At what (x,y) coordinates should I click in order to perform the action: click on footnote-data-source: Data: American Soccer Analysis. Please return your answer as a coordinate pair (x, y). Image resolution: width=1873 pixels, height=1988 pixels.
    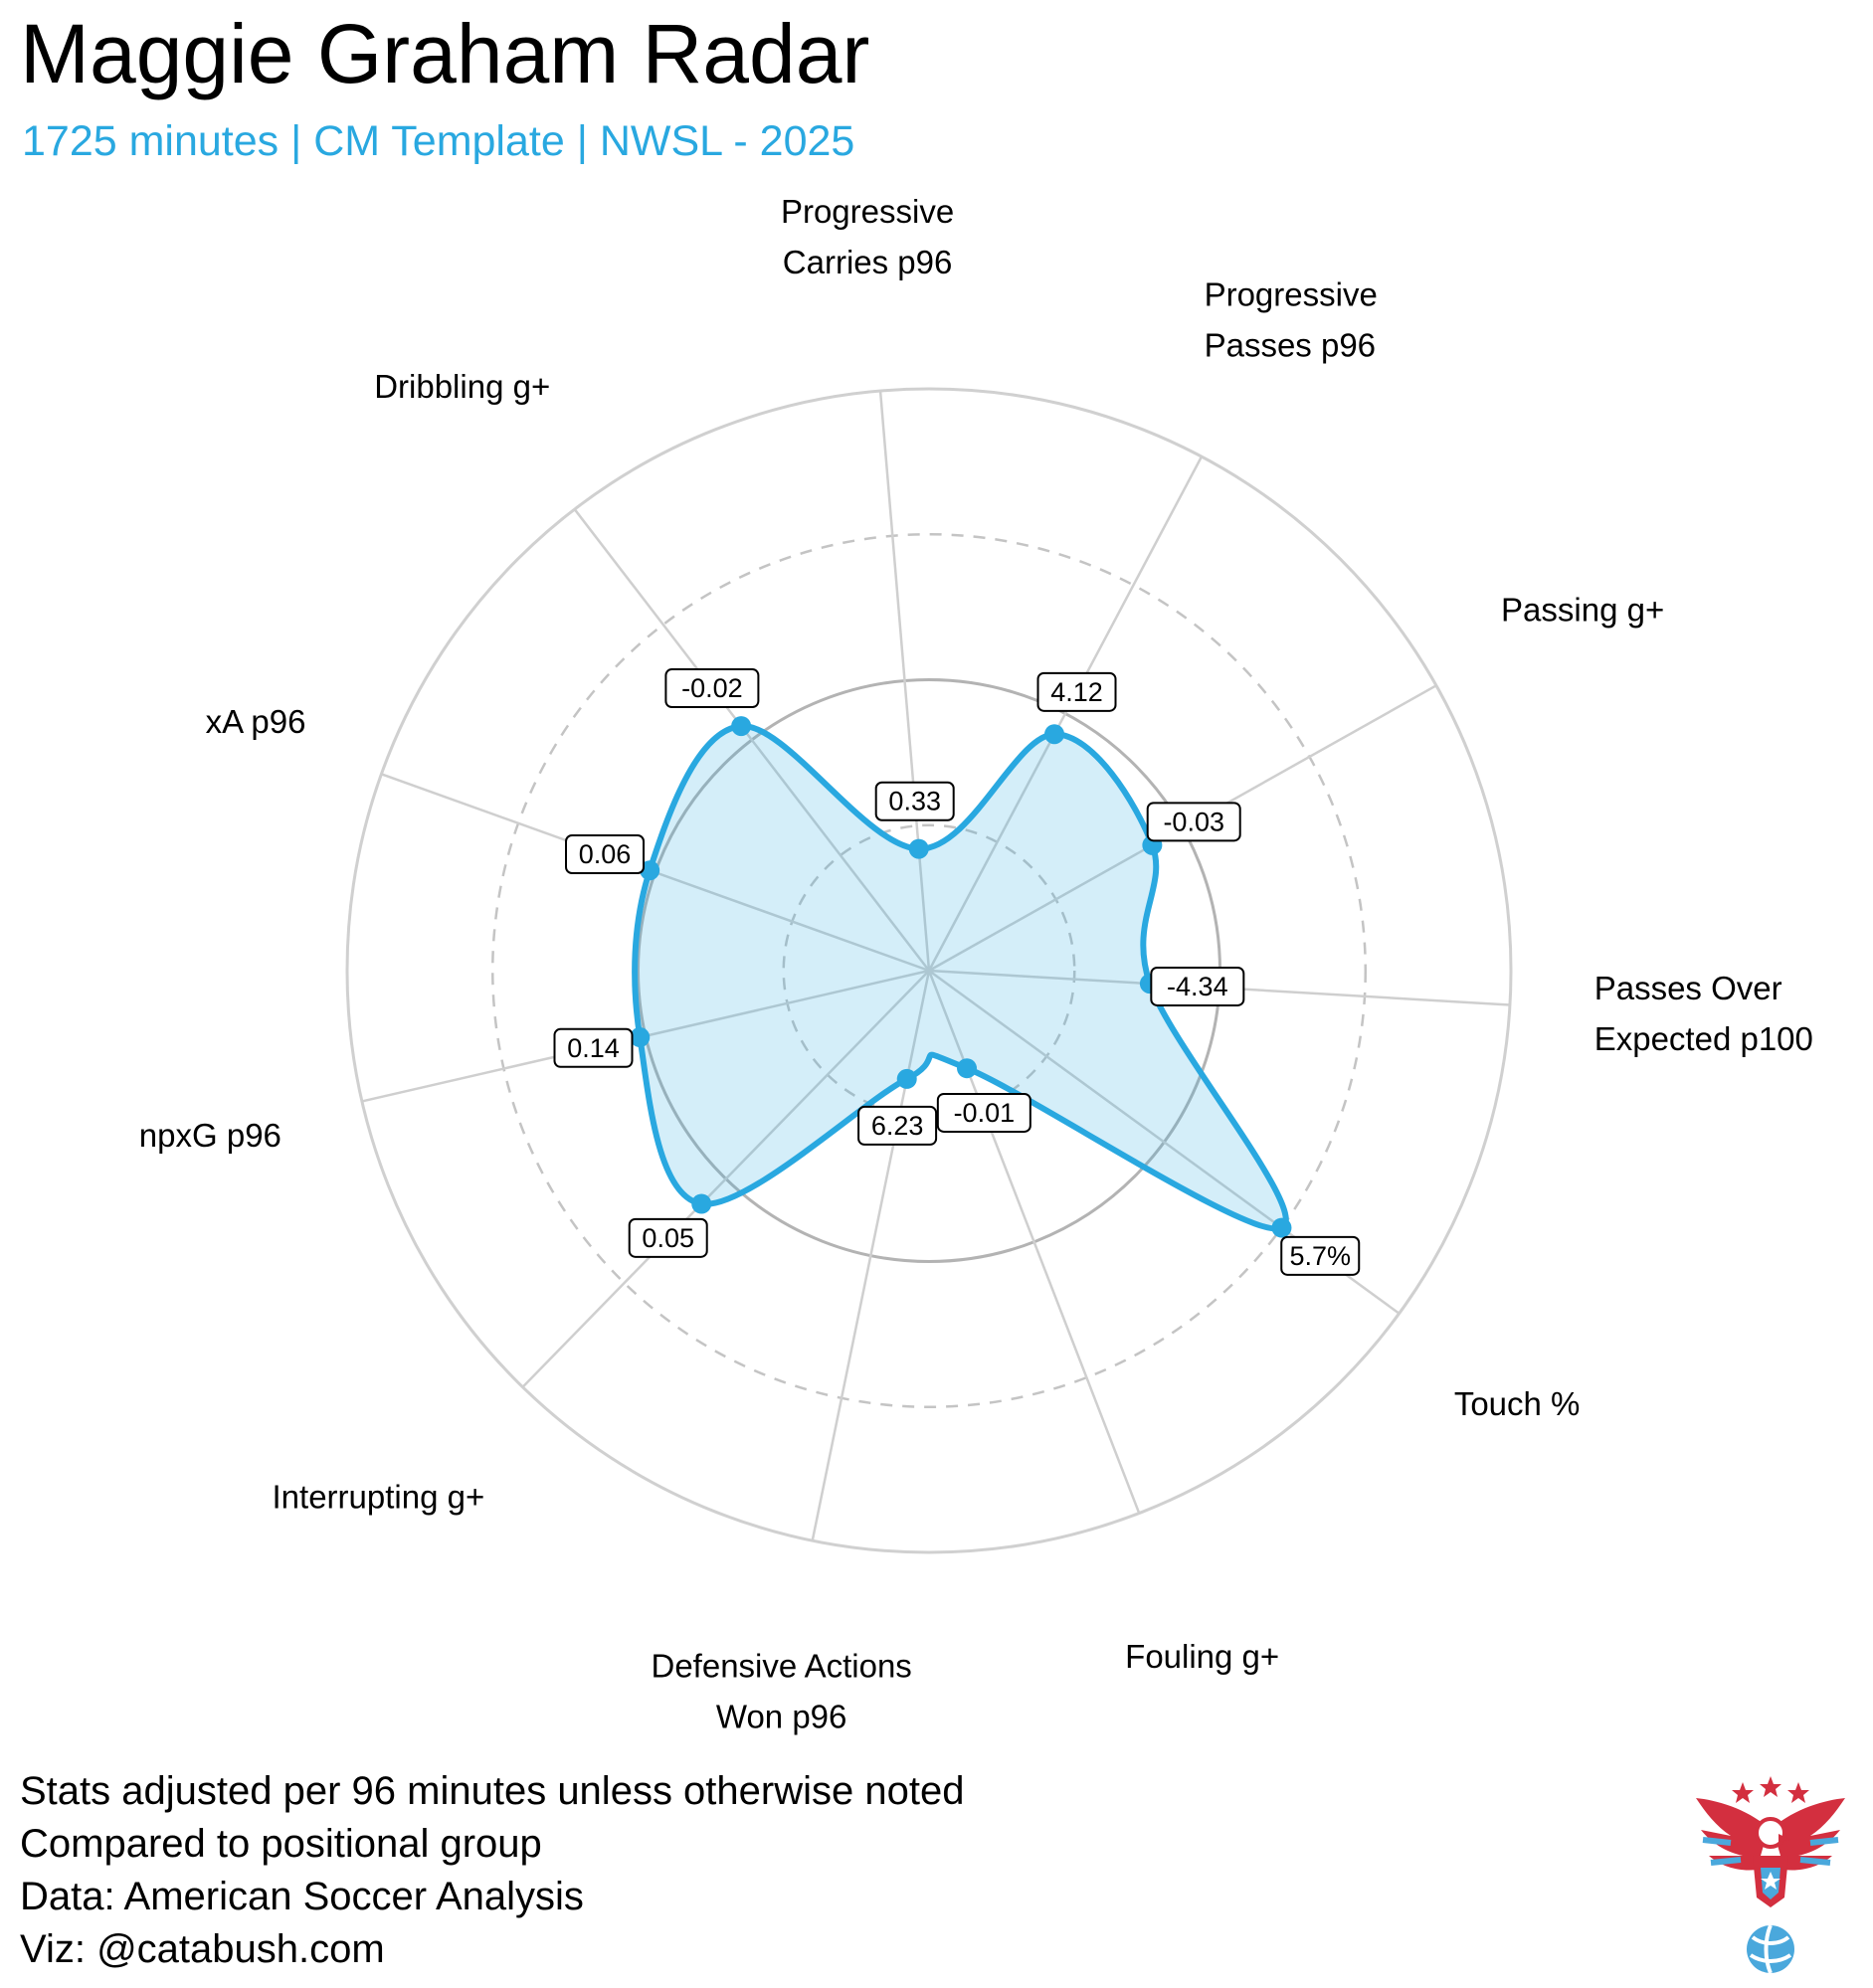
    Looking at the image, I should click on (302, 1896).